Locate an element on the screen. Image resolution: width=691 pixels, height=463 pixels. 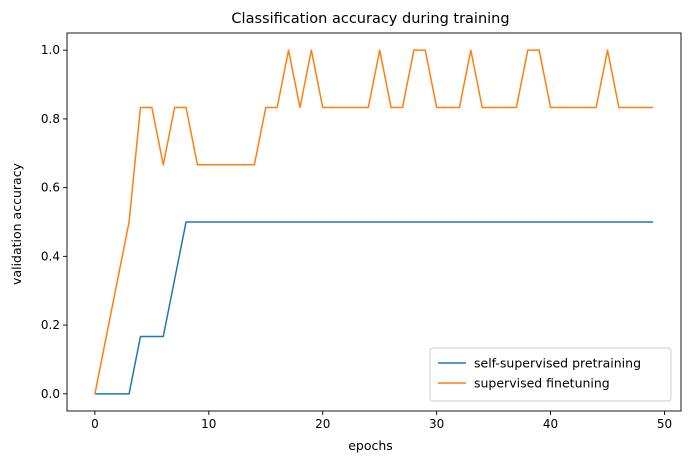
x-tick-label: 10 is located at coordinates (208, 424).